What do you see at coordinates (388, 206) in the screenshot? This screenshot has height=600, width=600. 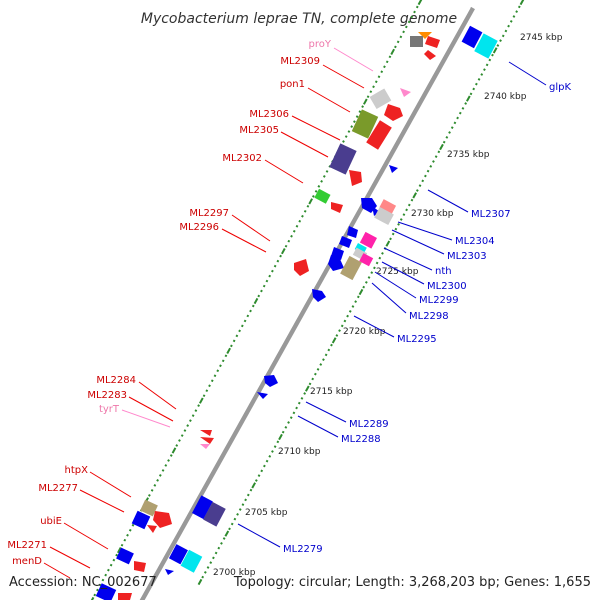 I see `feature-salmon` at bounding box center [388, 206].